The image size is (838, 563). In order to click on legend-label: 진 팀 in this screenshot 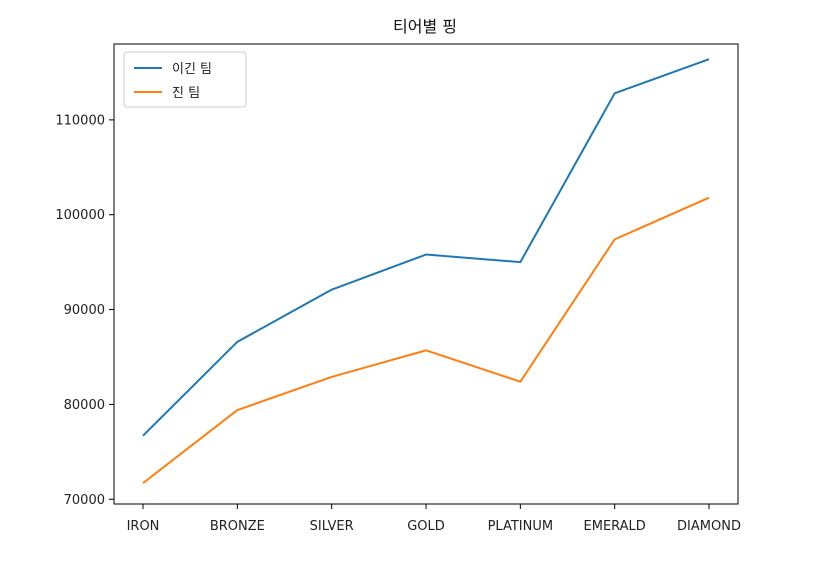, I will do `click(186, 93)`.